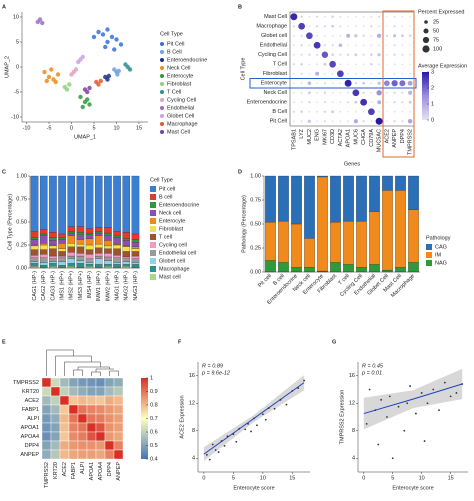 The width and height of the screenshot is (474, 501). I want to click on y-tick-label: 16, so click(352, 376).